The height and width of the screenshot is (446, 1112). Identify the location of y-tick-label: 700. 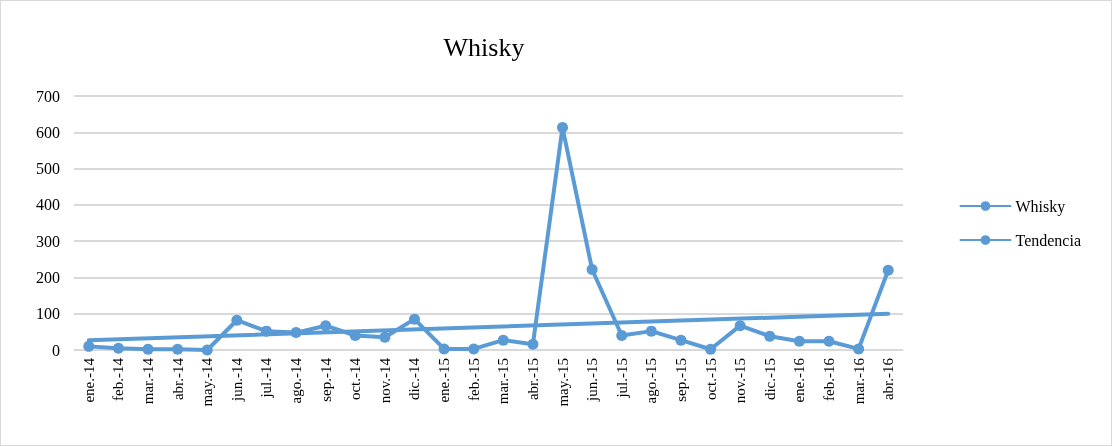
(48, 96).